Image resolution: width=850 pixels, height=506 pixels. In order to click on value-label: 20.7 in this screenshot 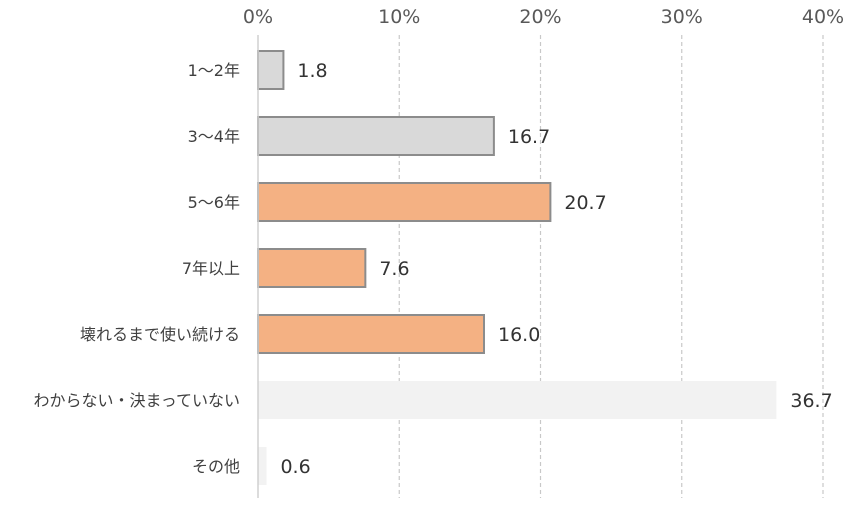, I will do `click(585, 203)`.